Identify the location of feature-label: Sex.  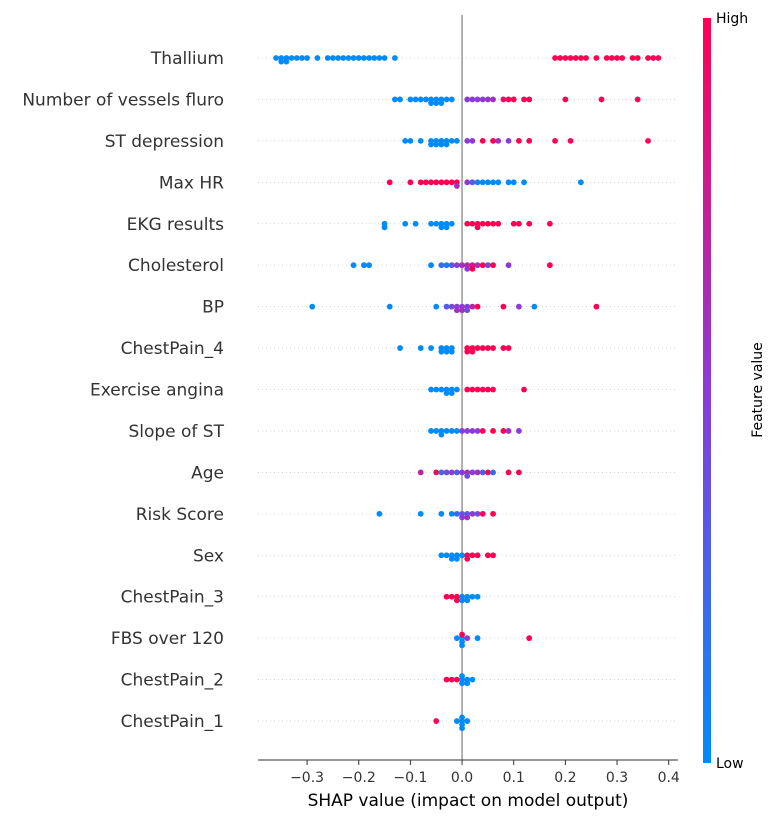
(208, 556).